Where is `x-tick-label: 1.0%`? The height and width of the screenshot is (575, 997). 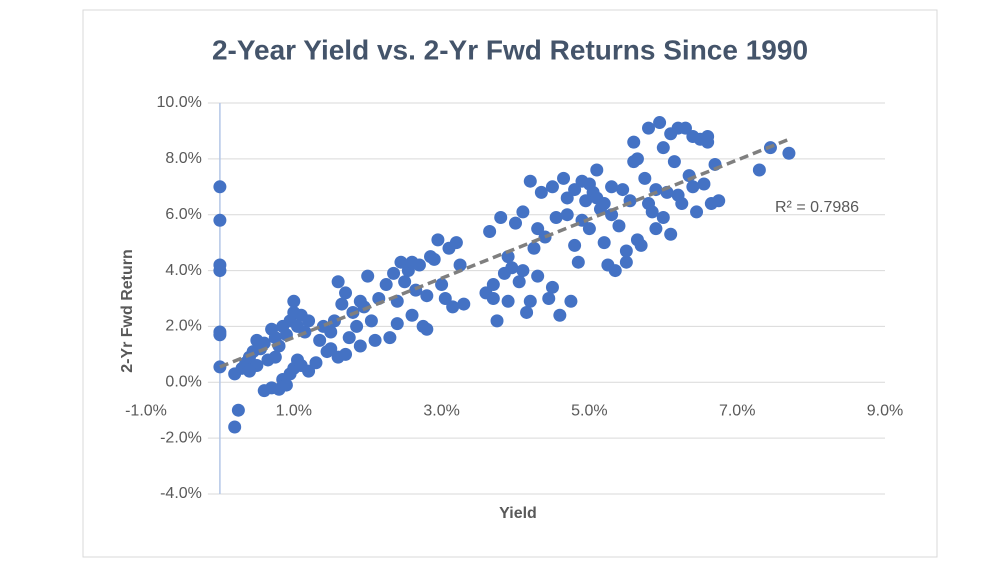 x-tick-label: 1.0% is located at coordinates (294, 411).